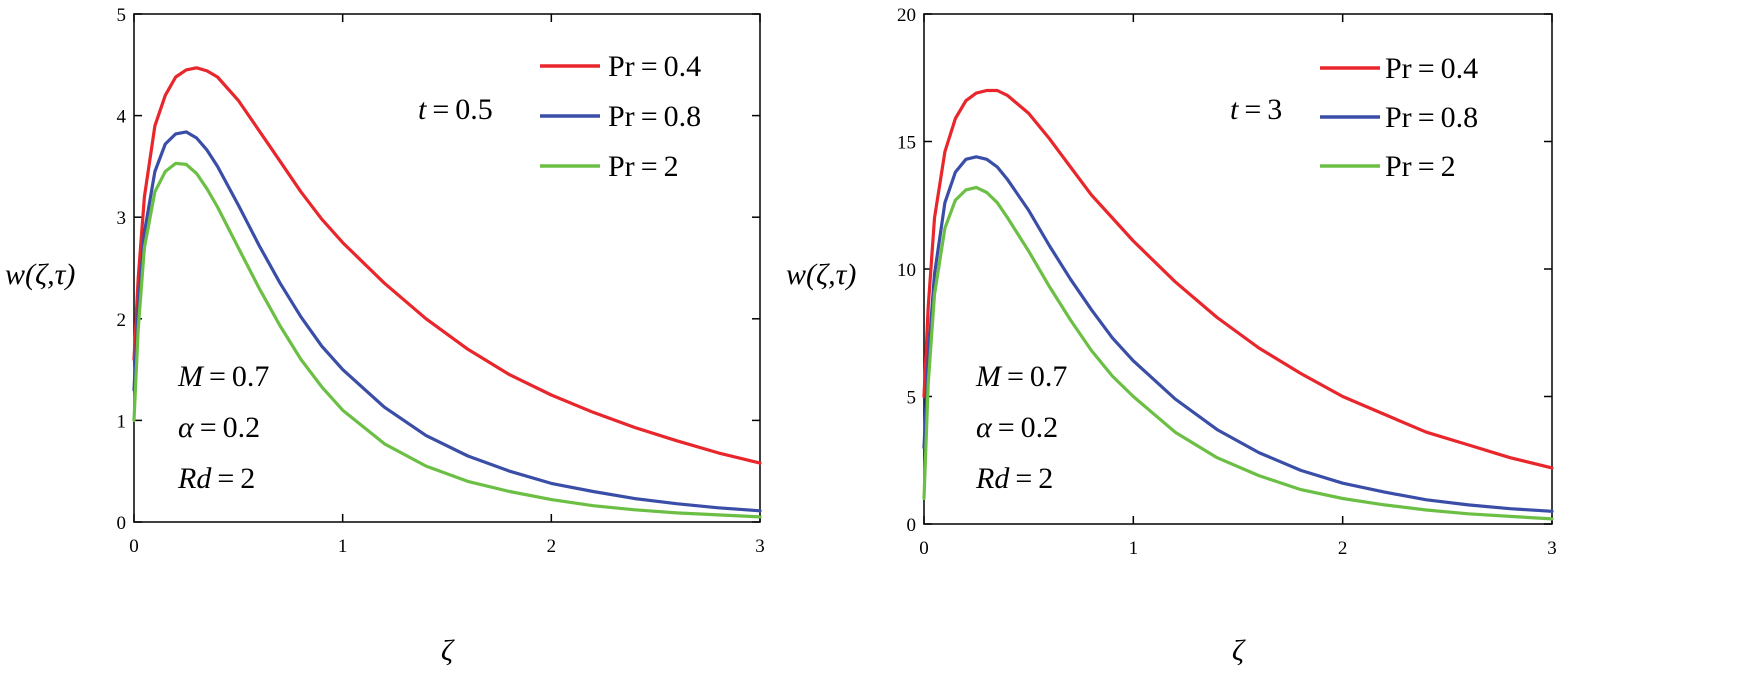 This screenshot has height=676, width=1750. Describe the element at coordinates (122, 218) in the screenshot. I see `y-tick-label: 3` at that location.